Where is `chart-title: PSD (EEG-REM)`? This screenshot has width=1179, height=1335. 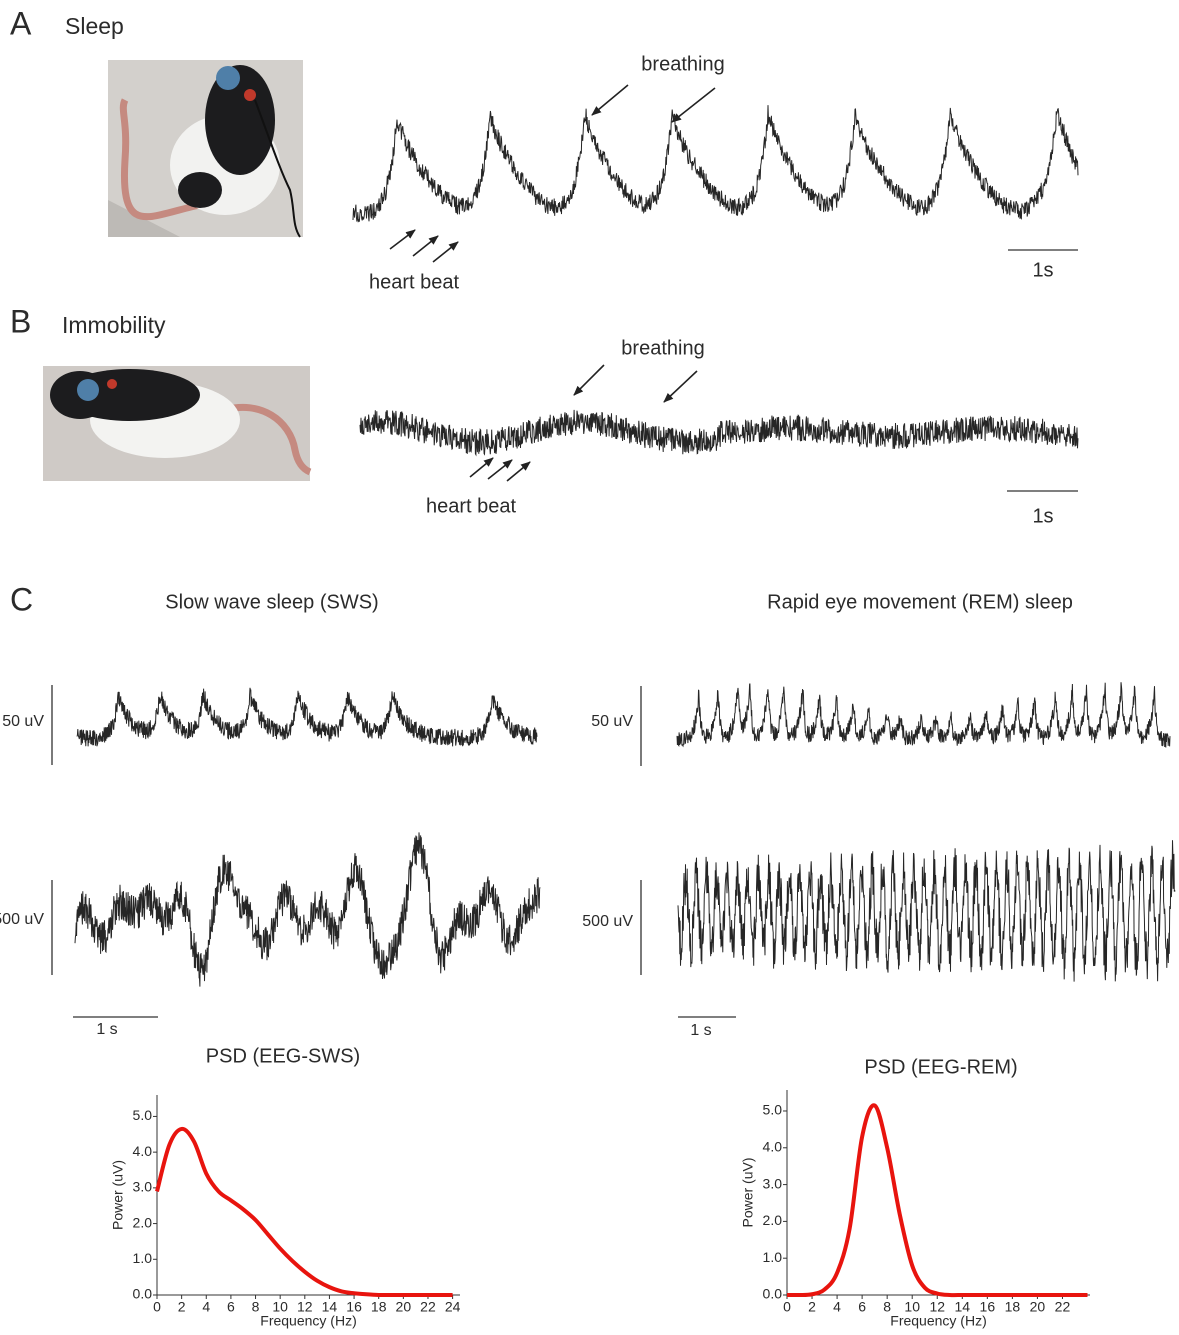 chart-title: PSD (EEG-REM) is located at coordinates (940, 1067).